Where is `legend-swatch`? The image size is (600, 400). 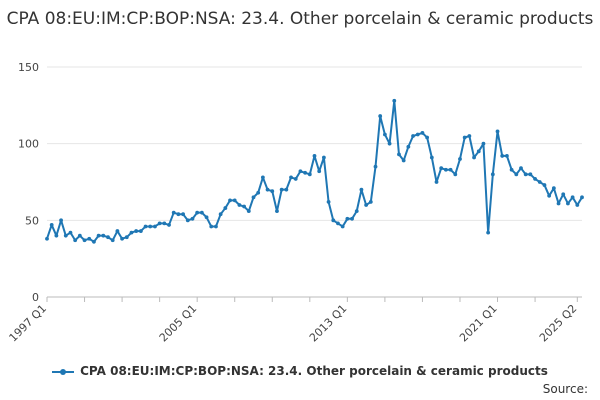 legend-swatch is located at coordinates (63, 372).